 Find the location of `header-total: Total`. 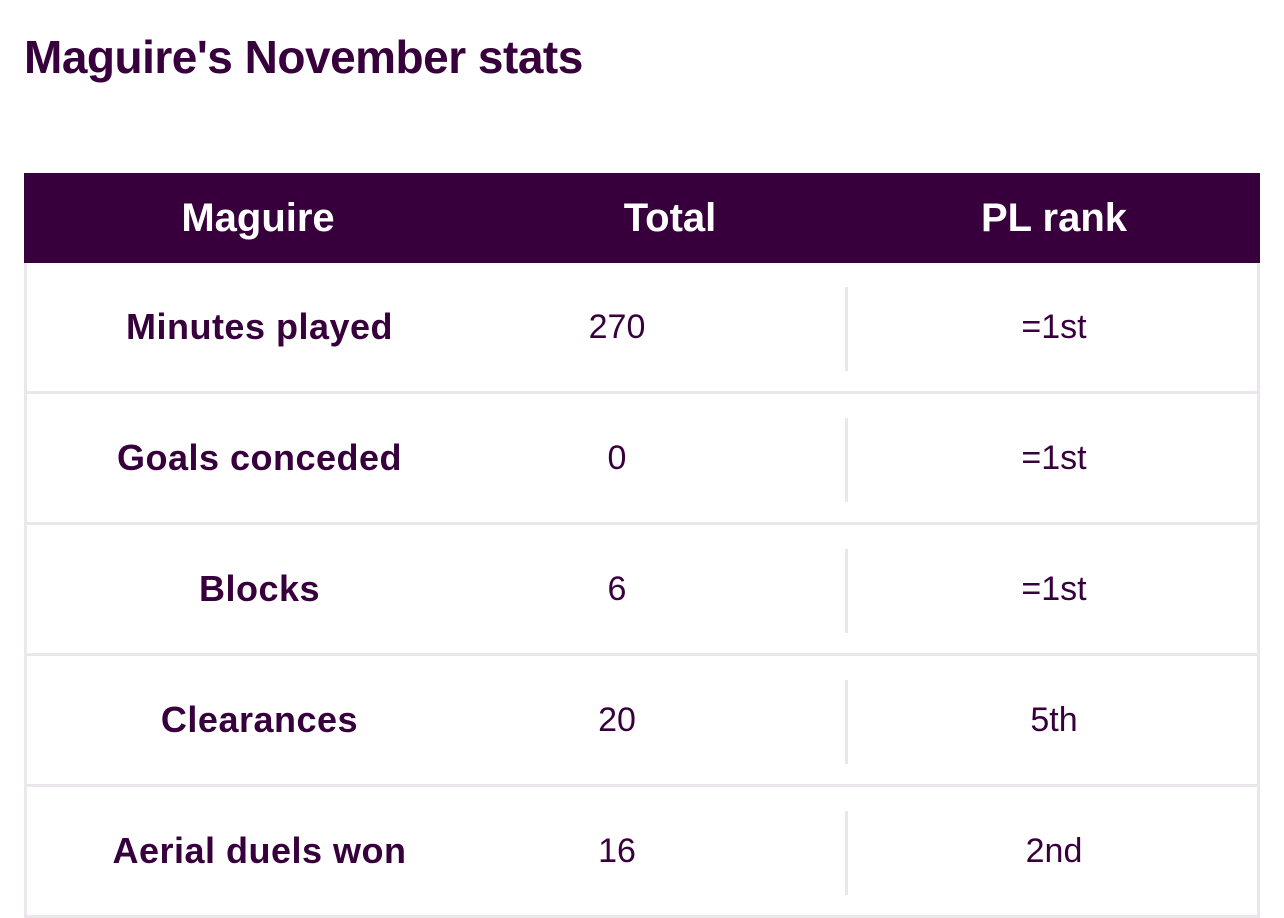

header-total: Total is located at coordinates (670, 218).